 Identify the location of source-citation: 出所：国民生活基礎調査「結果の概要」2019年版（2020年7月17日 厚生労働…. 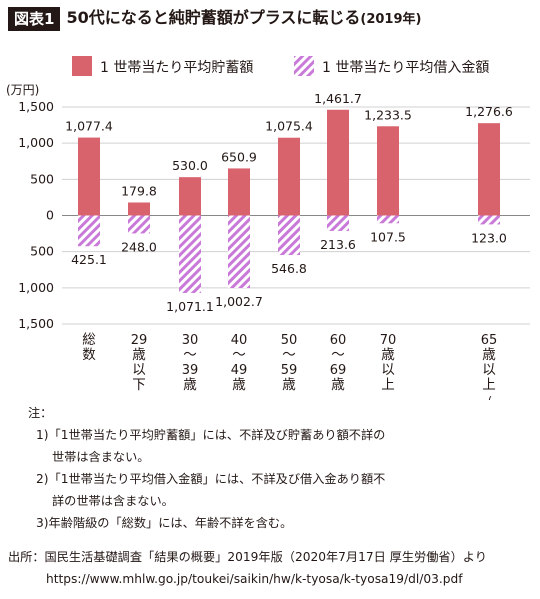
(247, 557).